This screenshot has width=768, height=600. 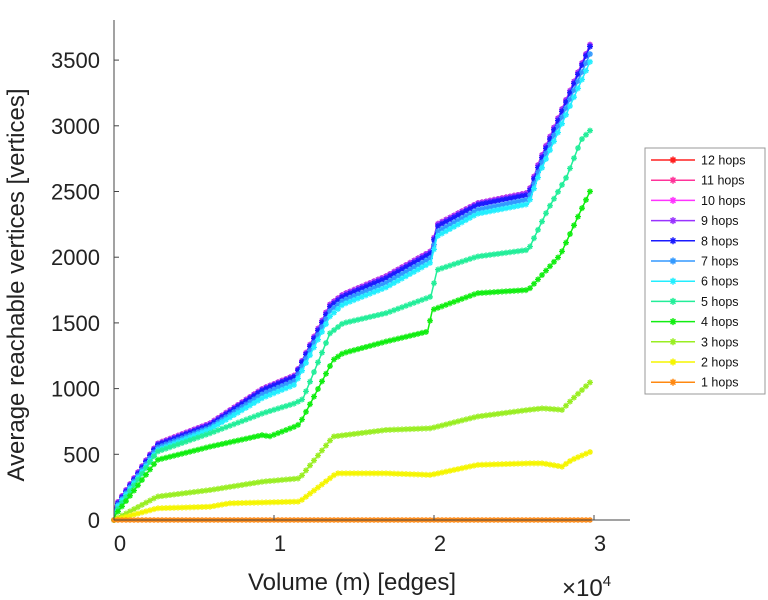 I want to click on y-tick-label: 1000, so click(x=75, y=389).